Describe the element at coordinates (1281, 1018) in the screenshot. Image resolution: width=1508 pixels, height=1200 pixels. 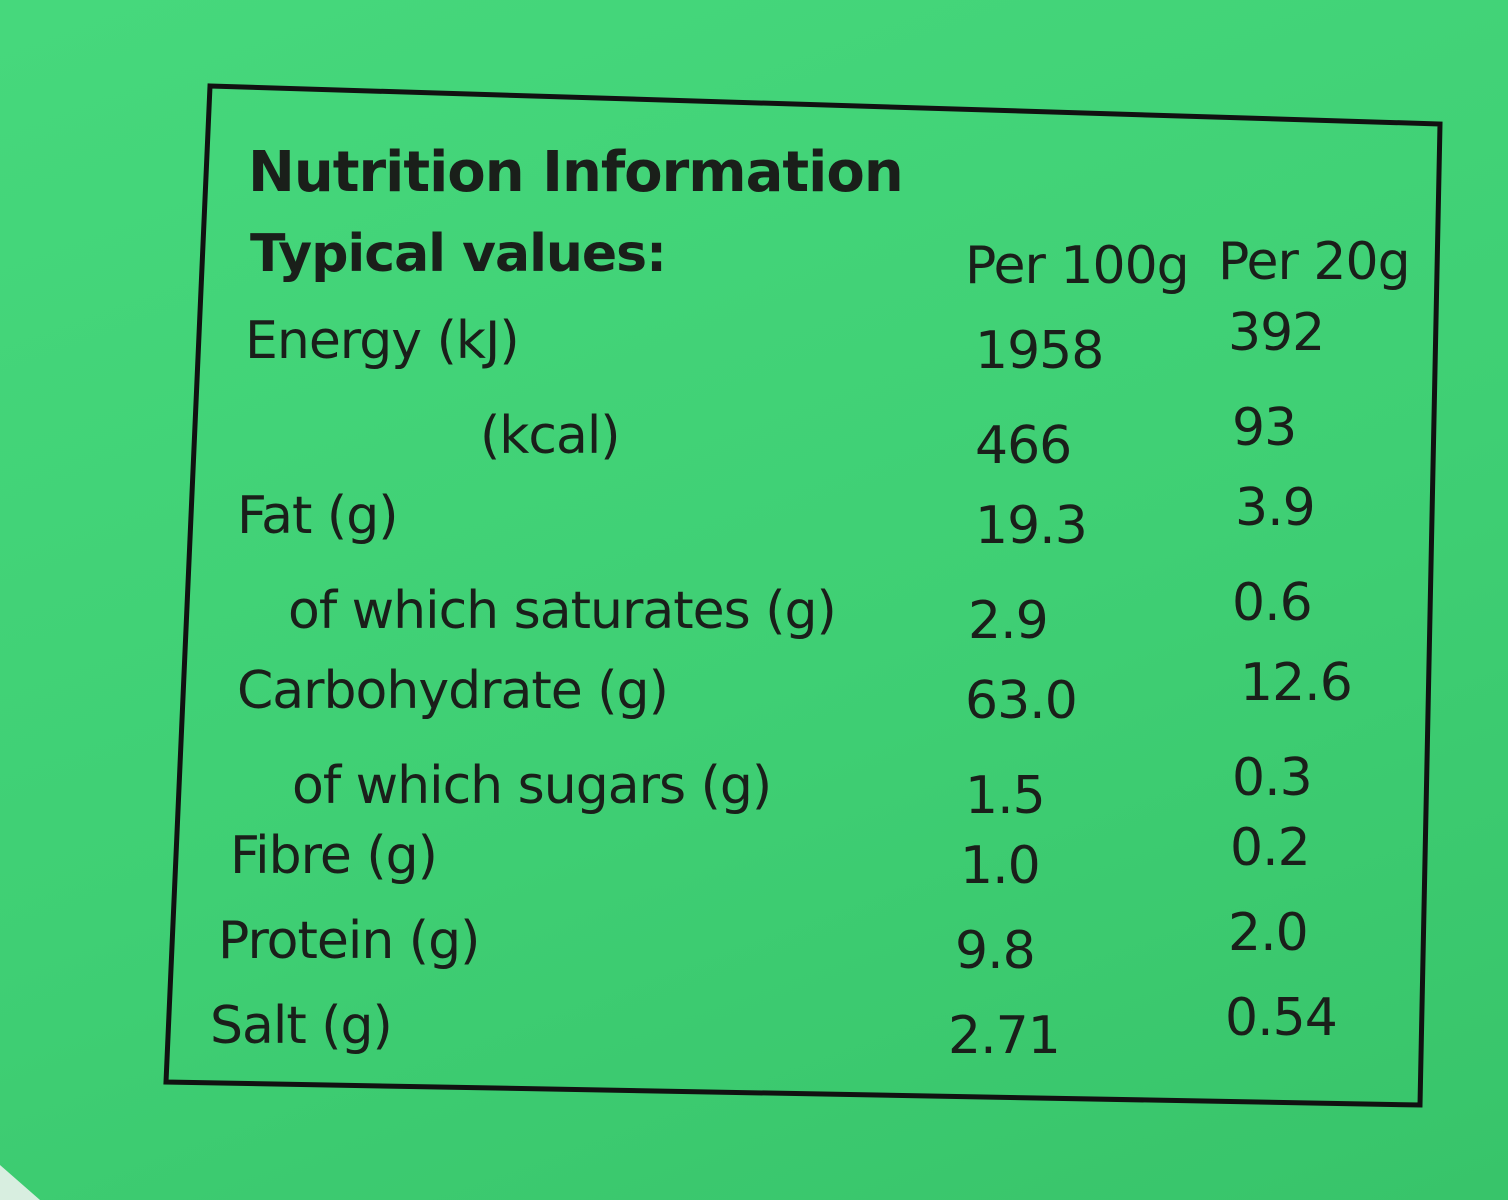
I see `per-20g: 0.54` at that location.